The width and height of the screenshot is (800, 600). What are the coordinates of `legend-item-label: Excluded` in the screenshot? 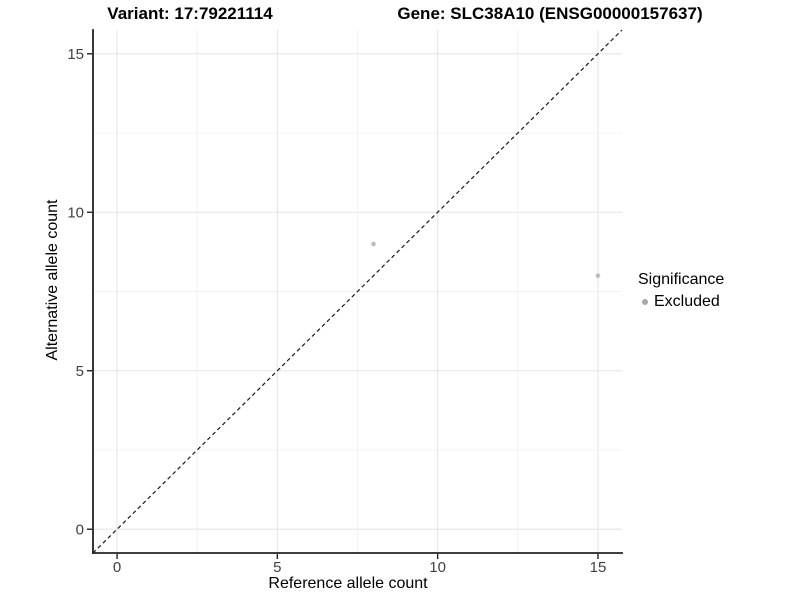 It's located at (687, 301).